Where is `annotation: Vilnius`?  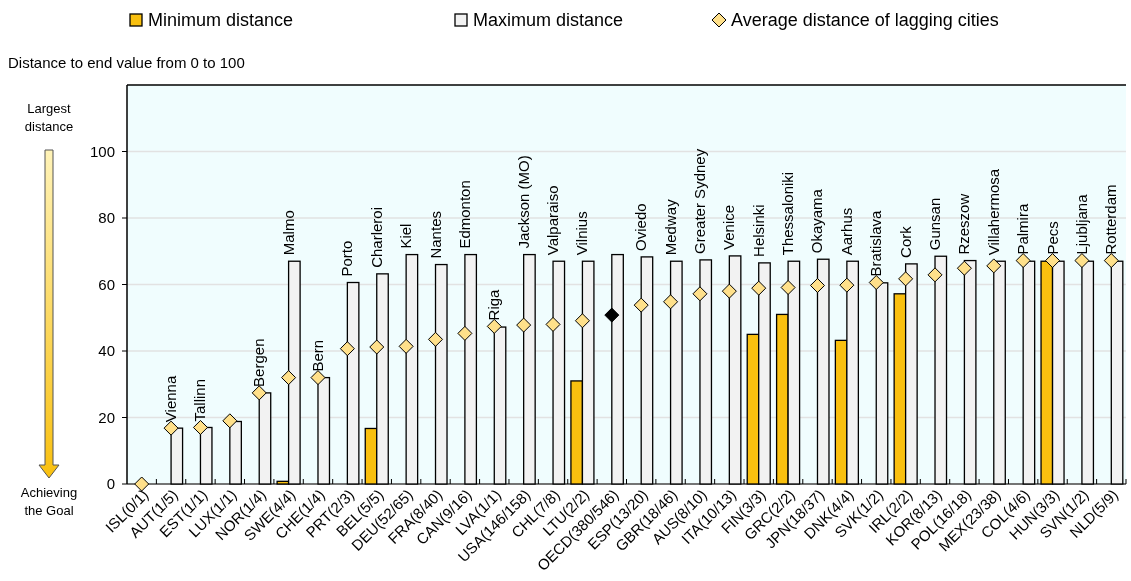
annotation: Vilnius is located at coordinates (582, 233).